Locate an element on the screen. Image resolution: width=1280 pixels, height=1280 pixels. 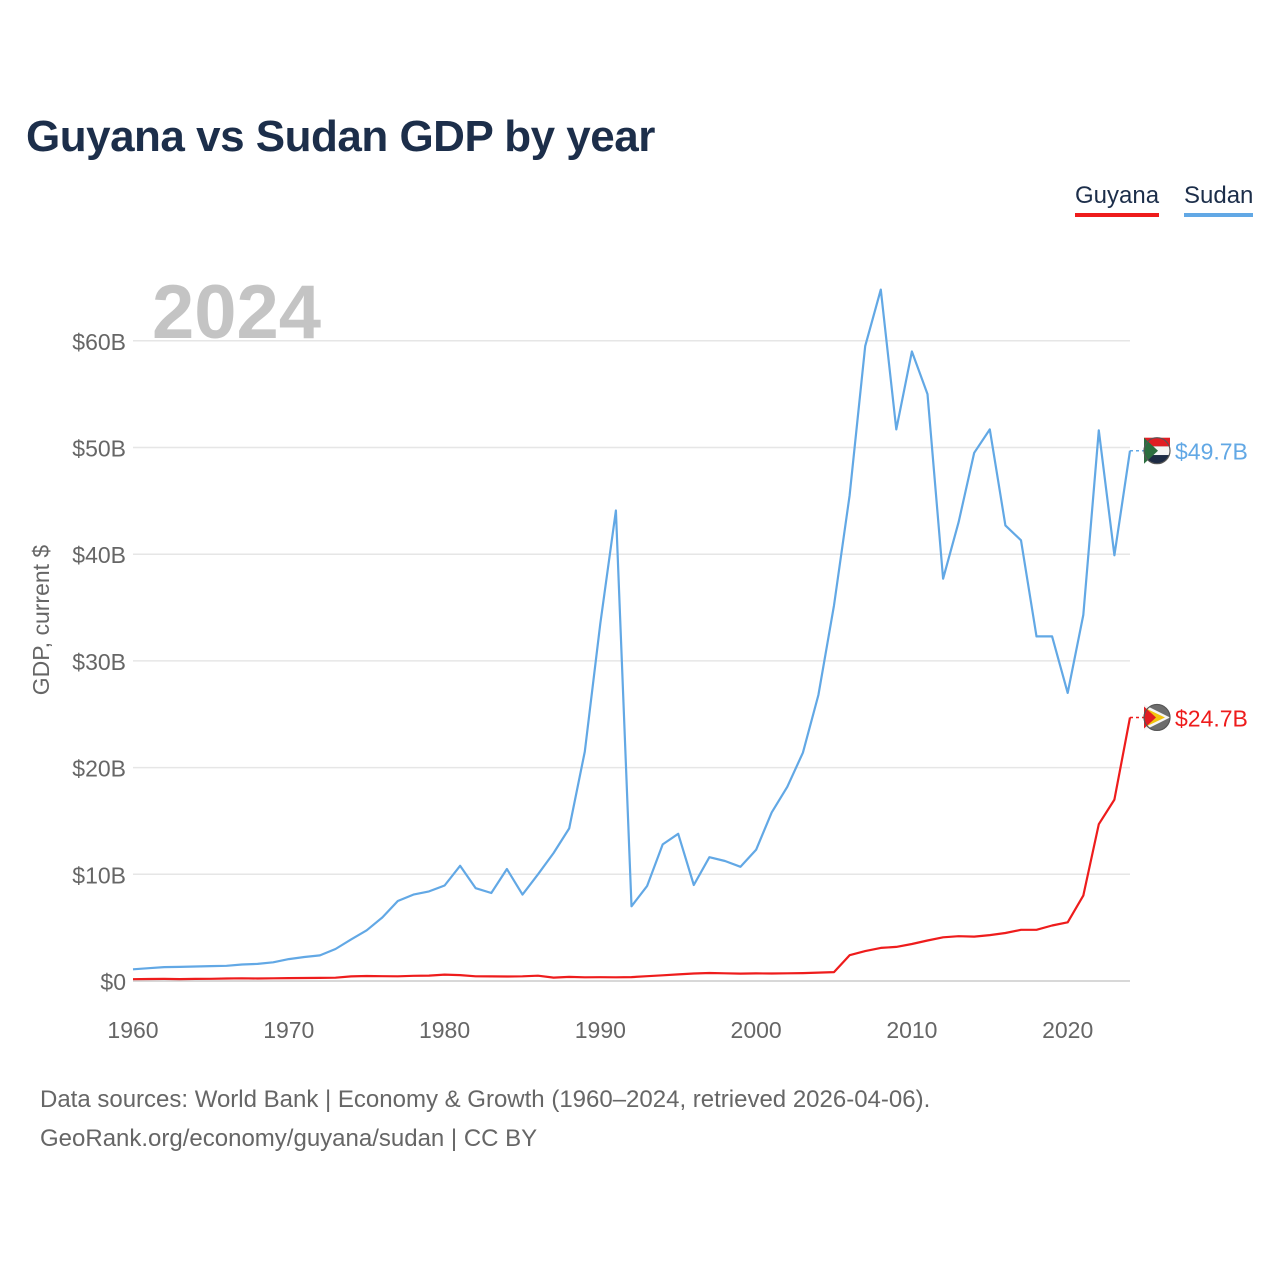
x-axis-ticks: 1960 1970 1980 1990 2000 2010 2020 is located at coordinates (600, 1030).